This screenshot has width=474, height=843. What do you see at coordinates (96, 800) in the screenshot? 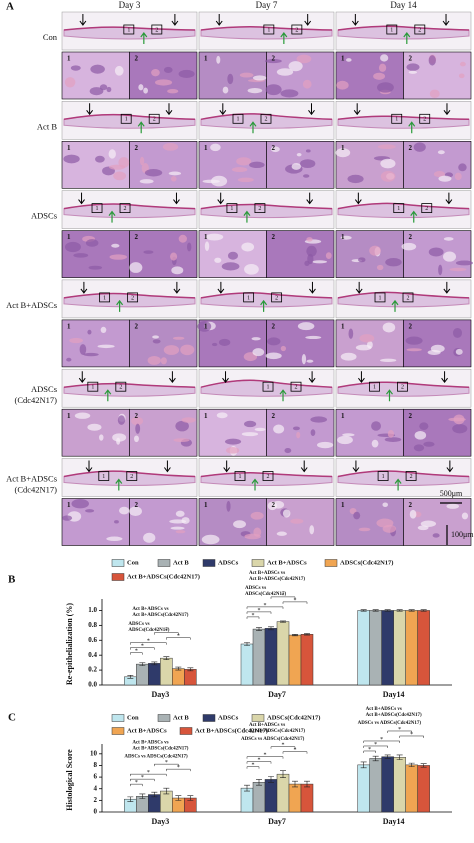
I see `y-tick-label: 2` at bounding box center [96, 800].